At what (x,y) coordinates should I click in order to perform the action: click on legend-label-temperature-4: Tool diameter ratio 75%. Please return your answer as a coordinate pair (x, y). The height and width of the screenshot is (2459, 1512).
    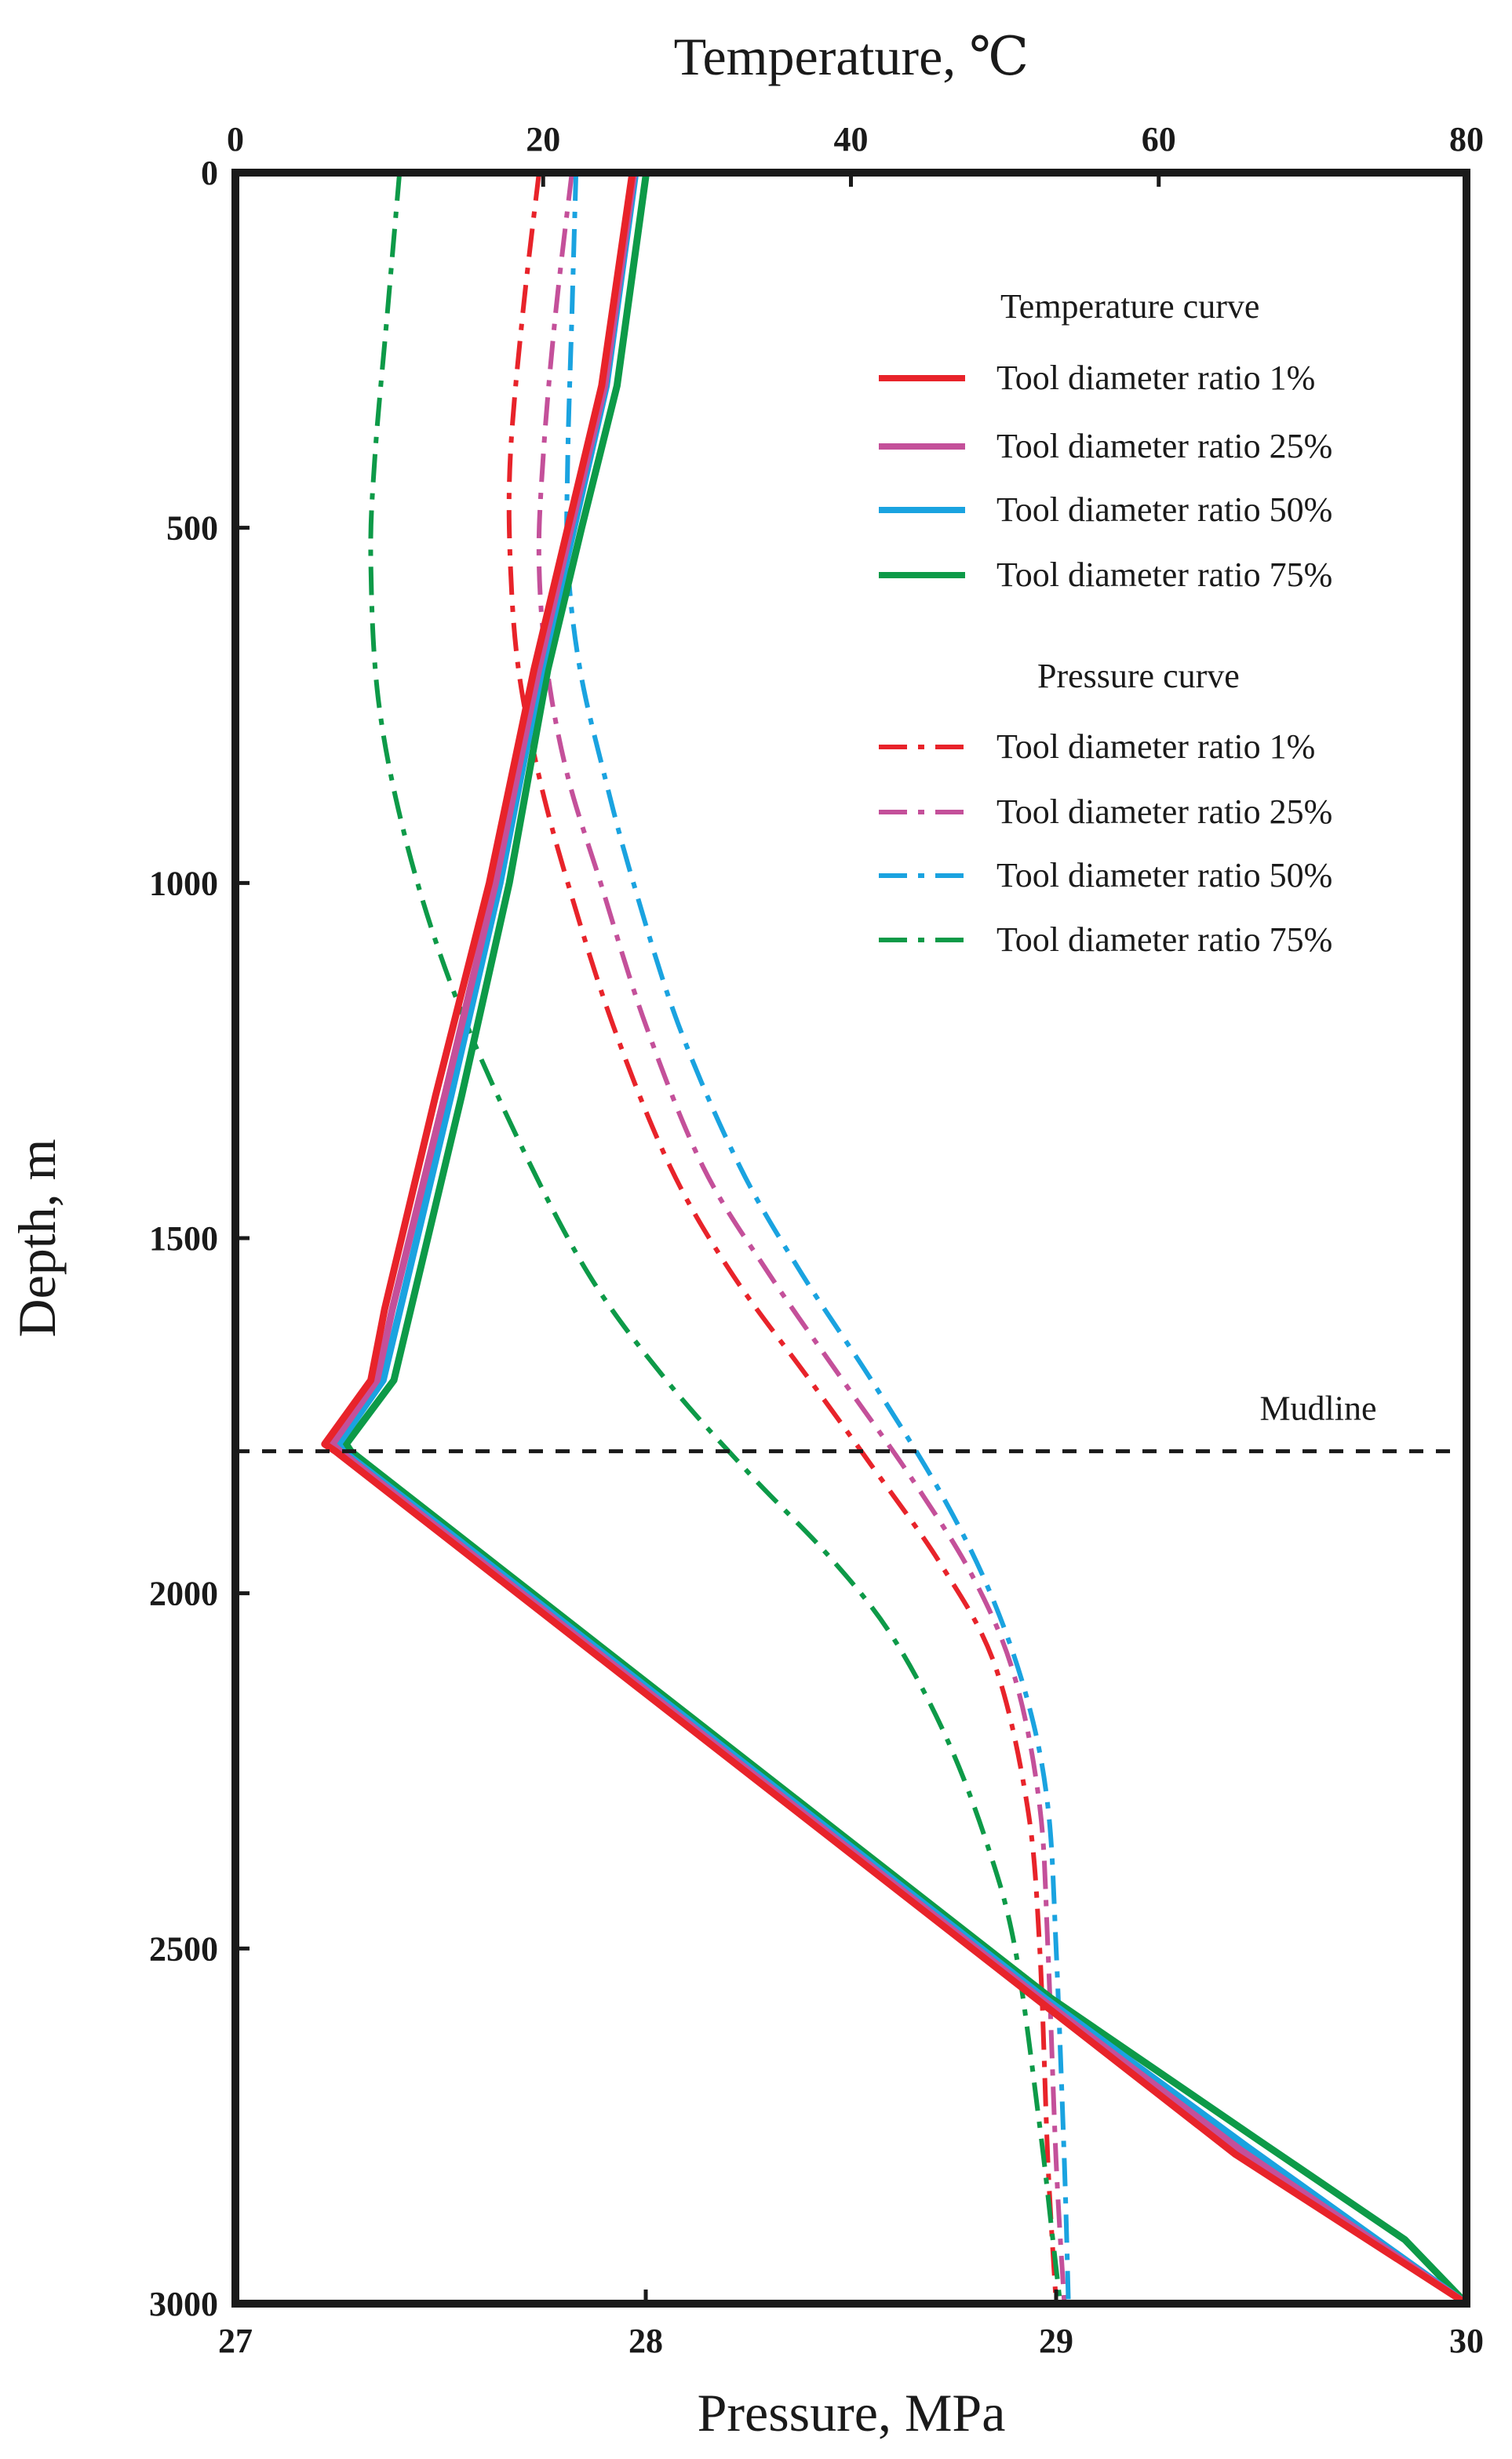
    Looking at the image, I should click on (1164, 575).